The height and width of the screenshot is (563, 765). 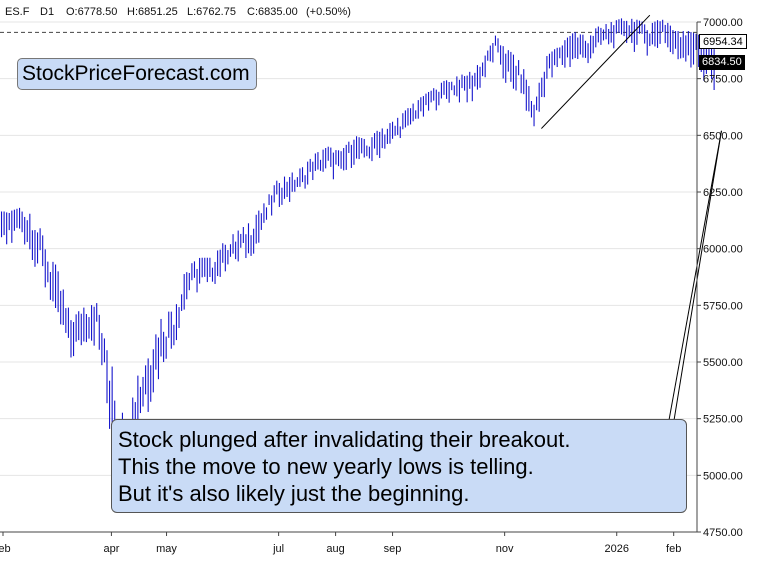 What do you see at coordinates (723, 23) in the screenshot?
I see `y-tick-label: 7000.00` at bounding box center [723, 23].